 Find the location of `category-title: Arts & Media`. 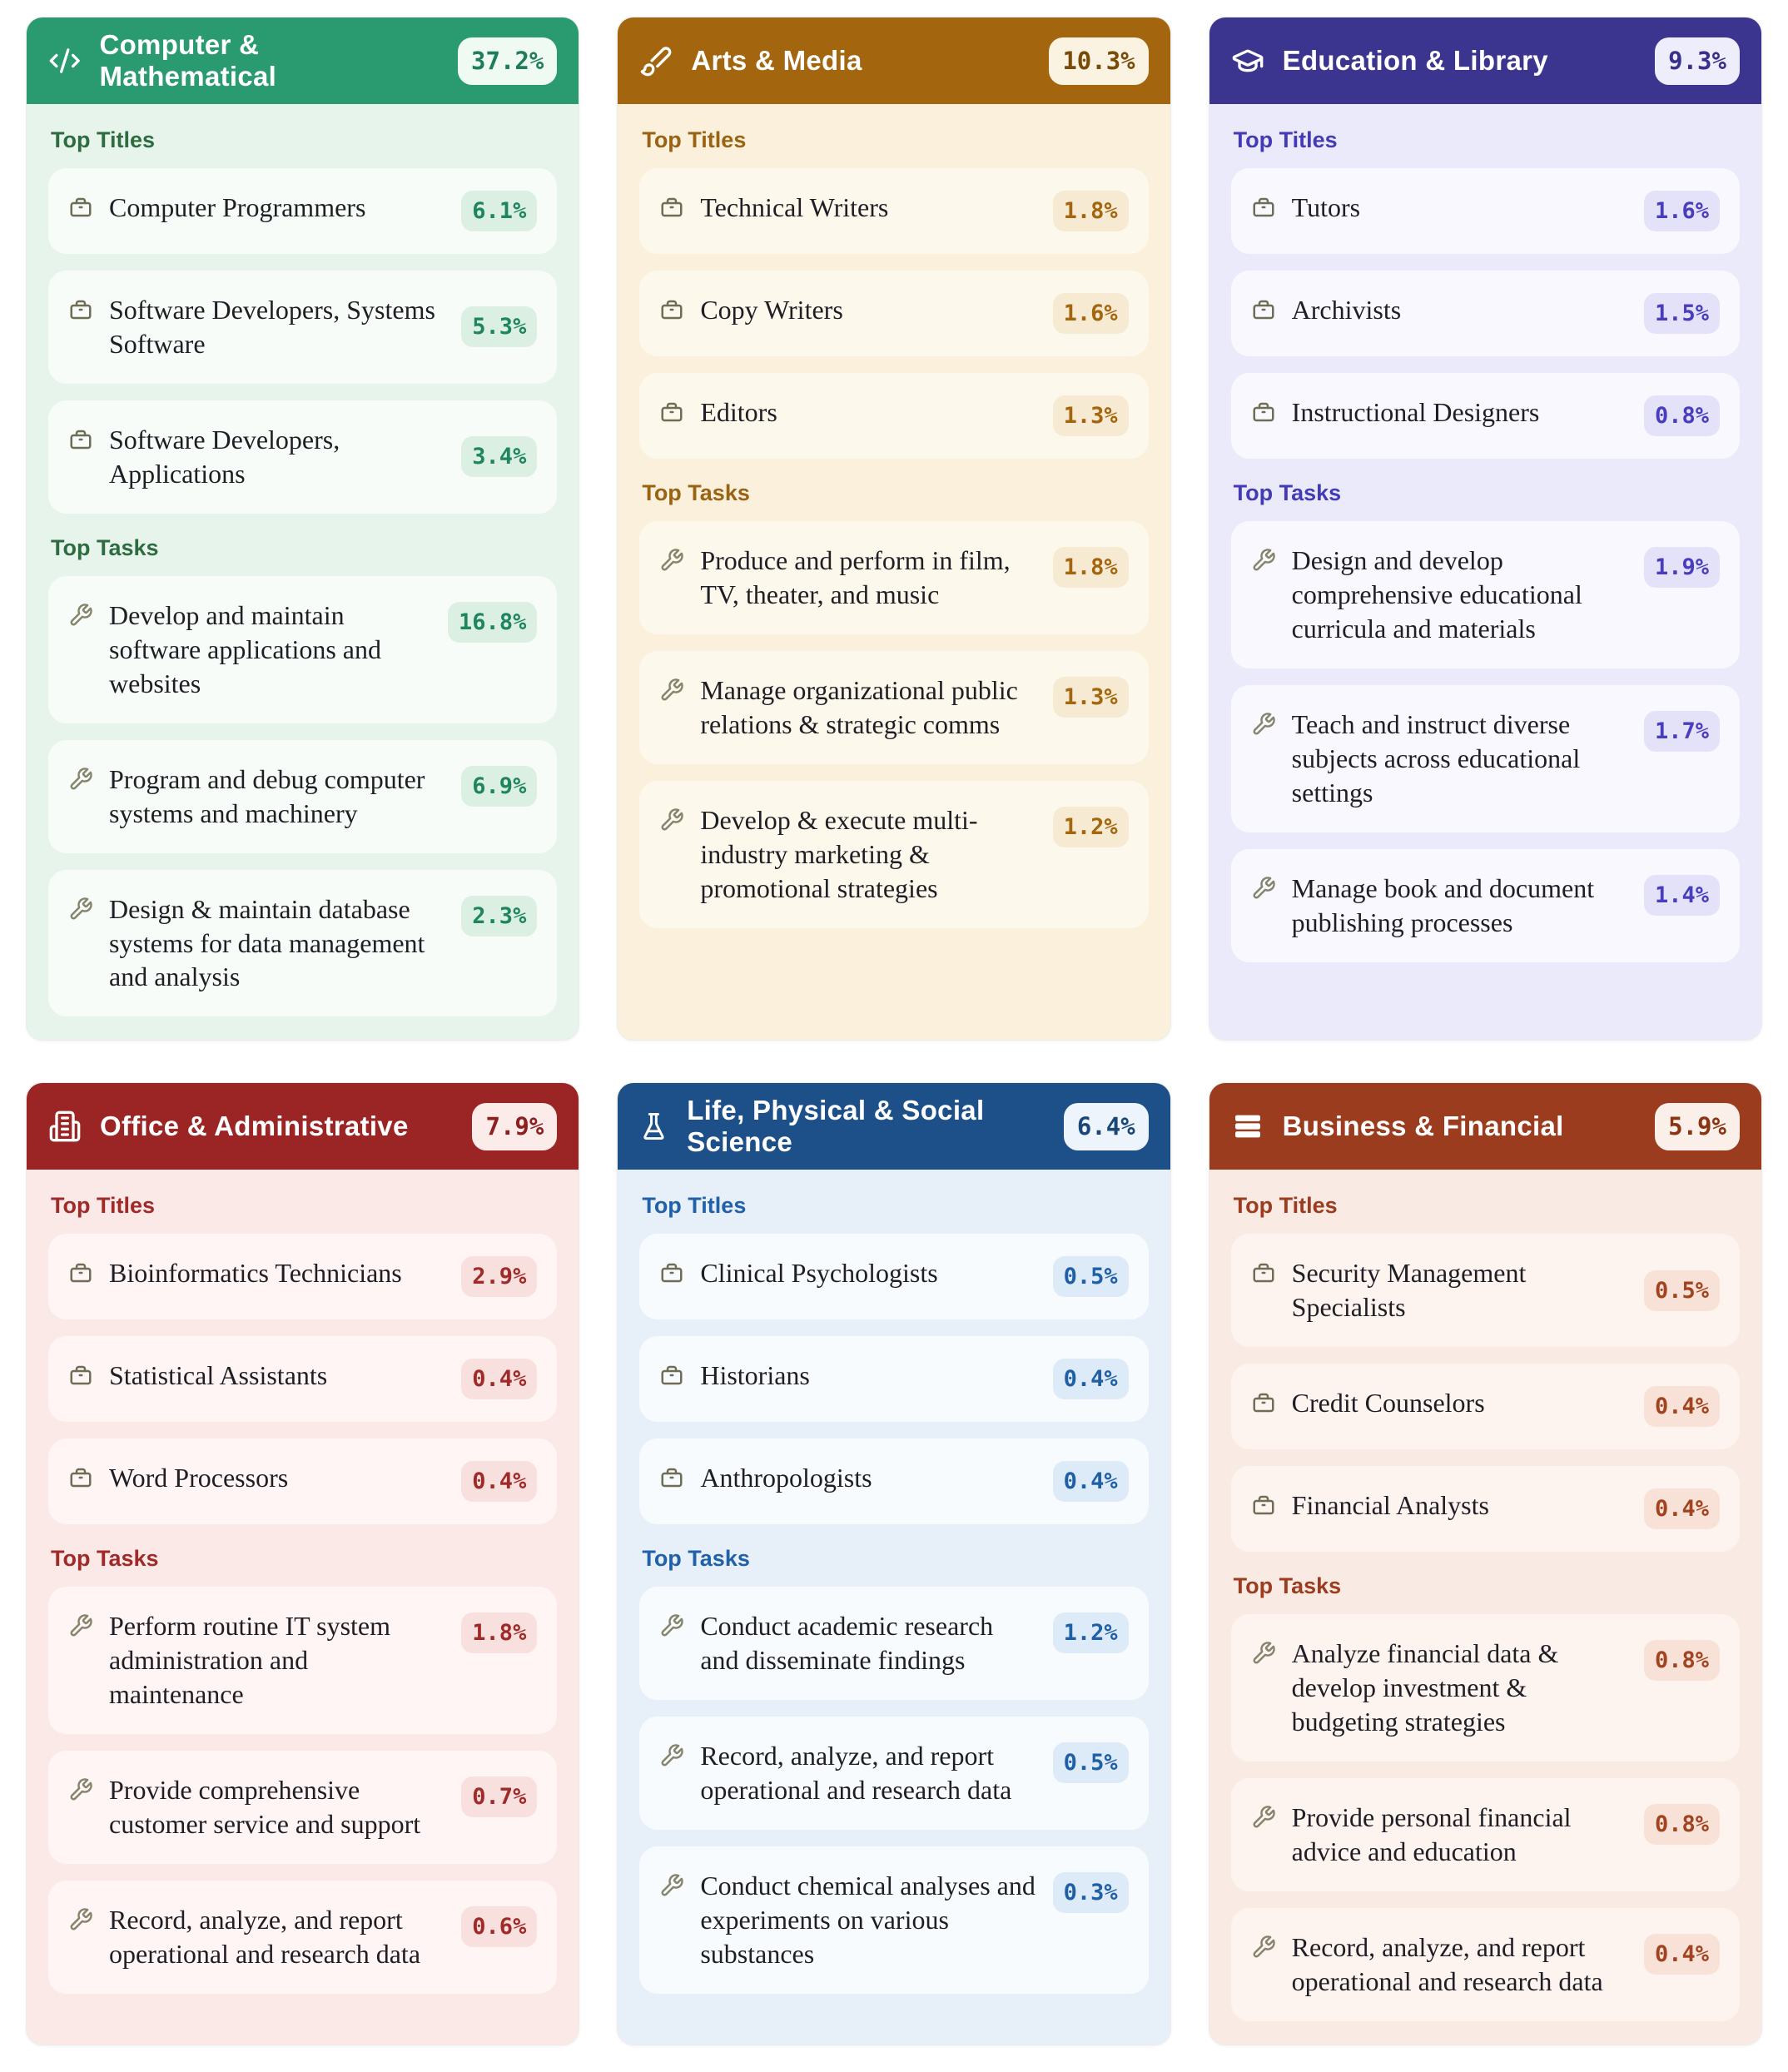

category-title: Arts & Media is located at coordinates (776, 60).